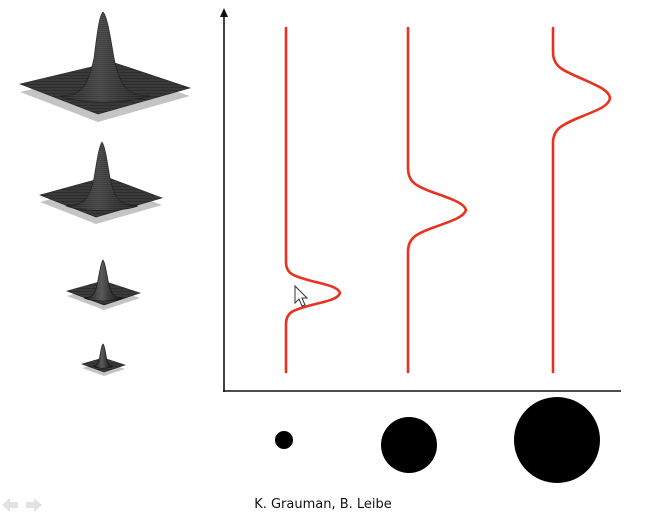 This screenshot has width=646, height=521. I want to click on mouse-pointer-icon, so click(301, 295).